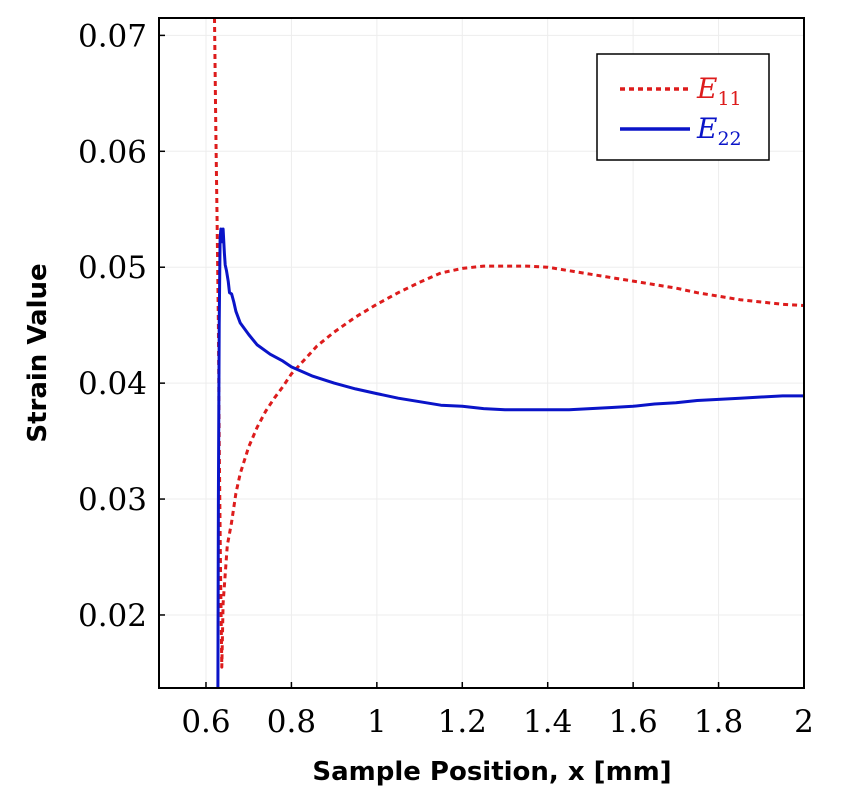 This screenshot has height=804, width=851. I want to click on legend-label-e22-sub: 22, so click(729, 139).